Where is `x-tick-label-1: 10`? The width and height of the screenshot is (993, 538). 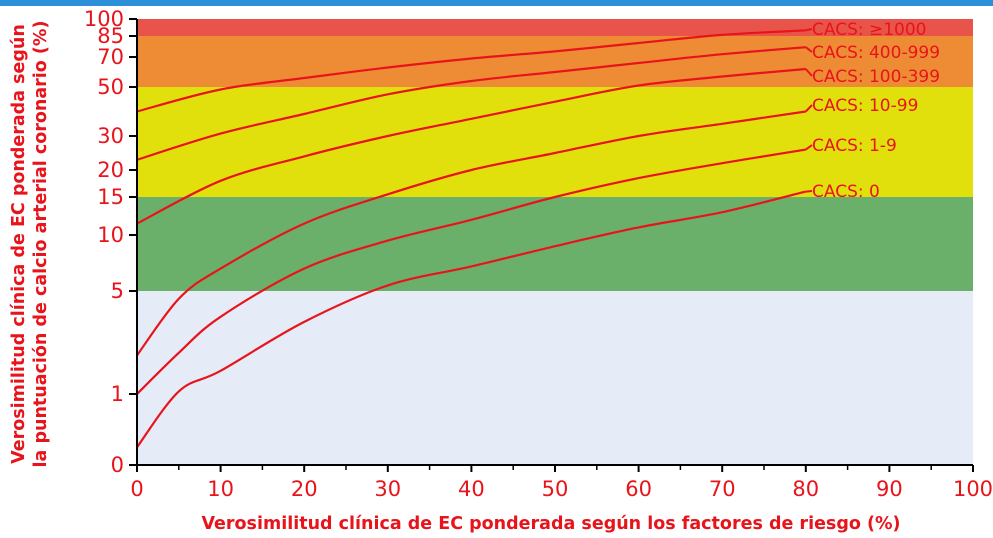 x-tick-label-1: 10 is located at coordinates (220, 489).